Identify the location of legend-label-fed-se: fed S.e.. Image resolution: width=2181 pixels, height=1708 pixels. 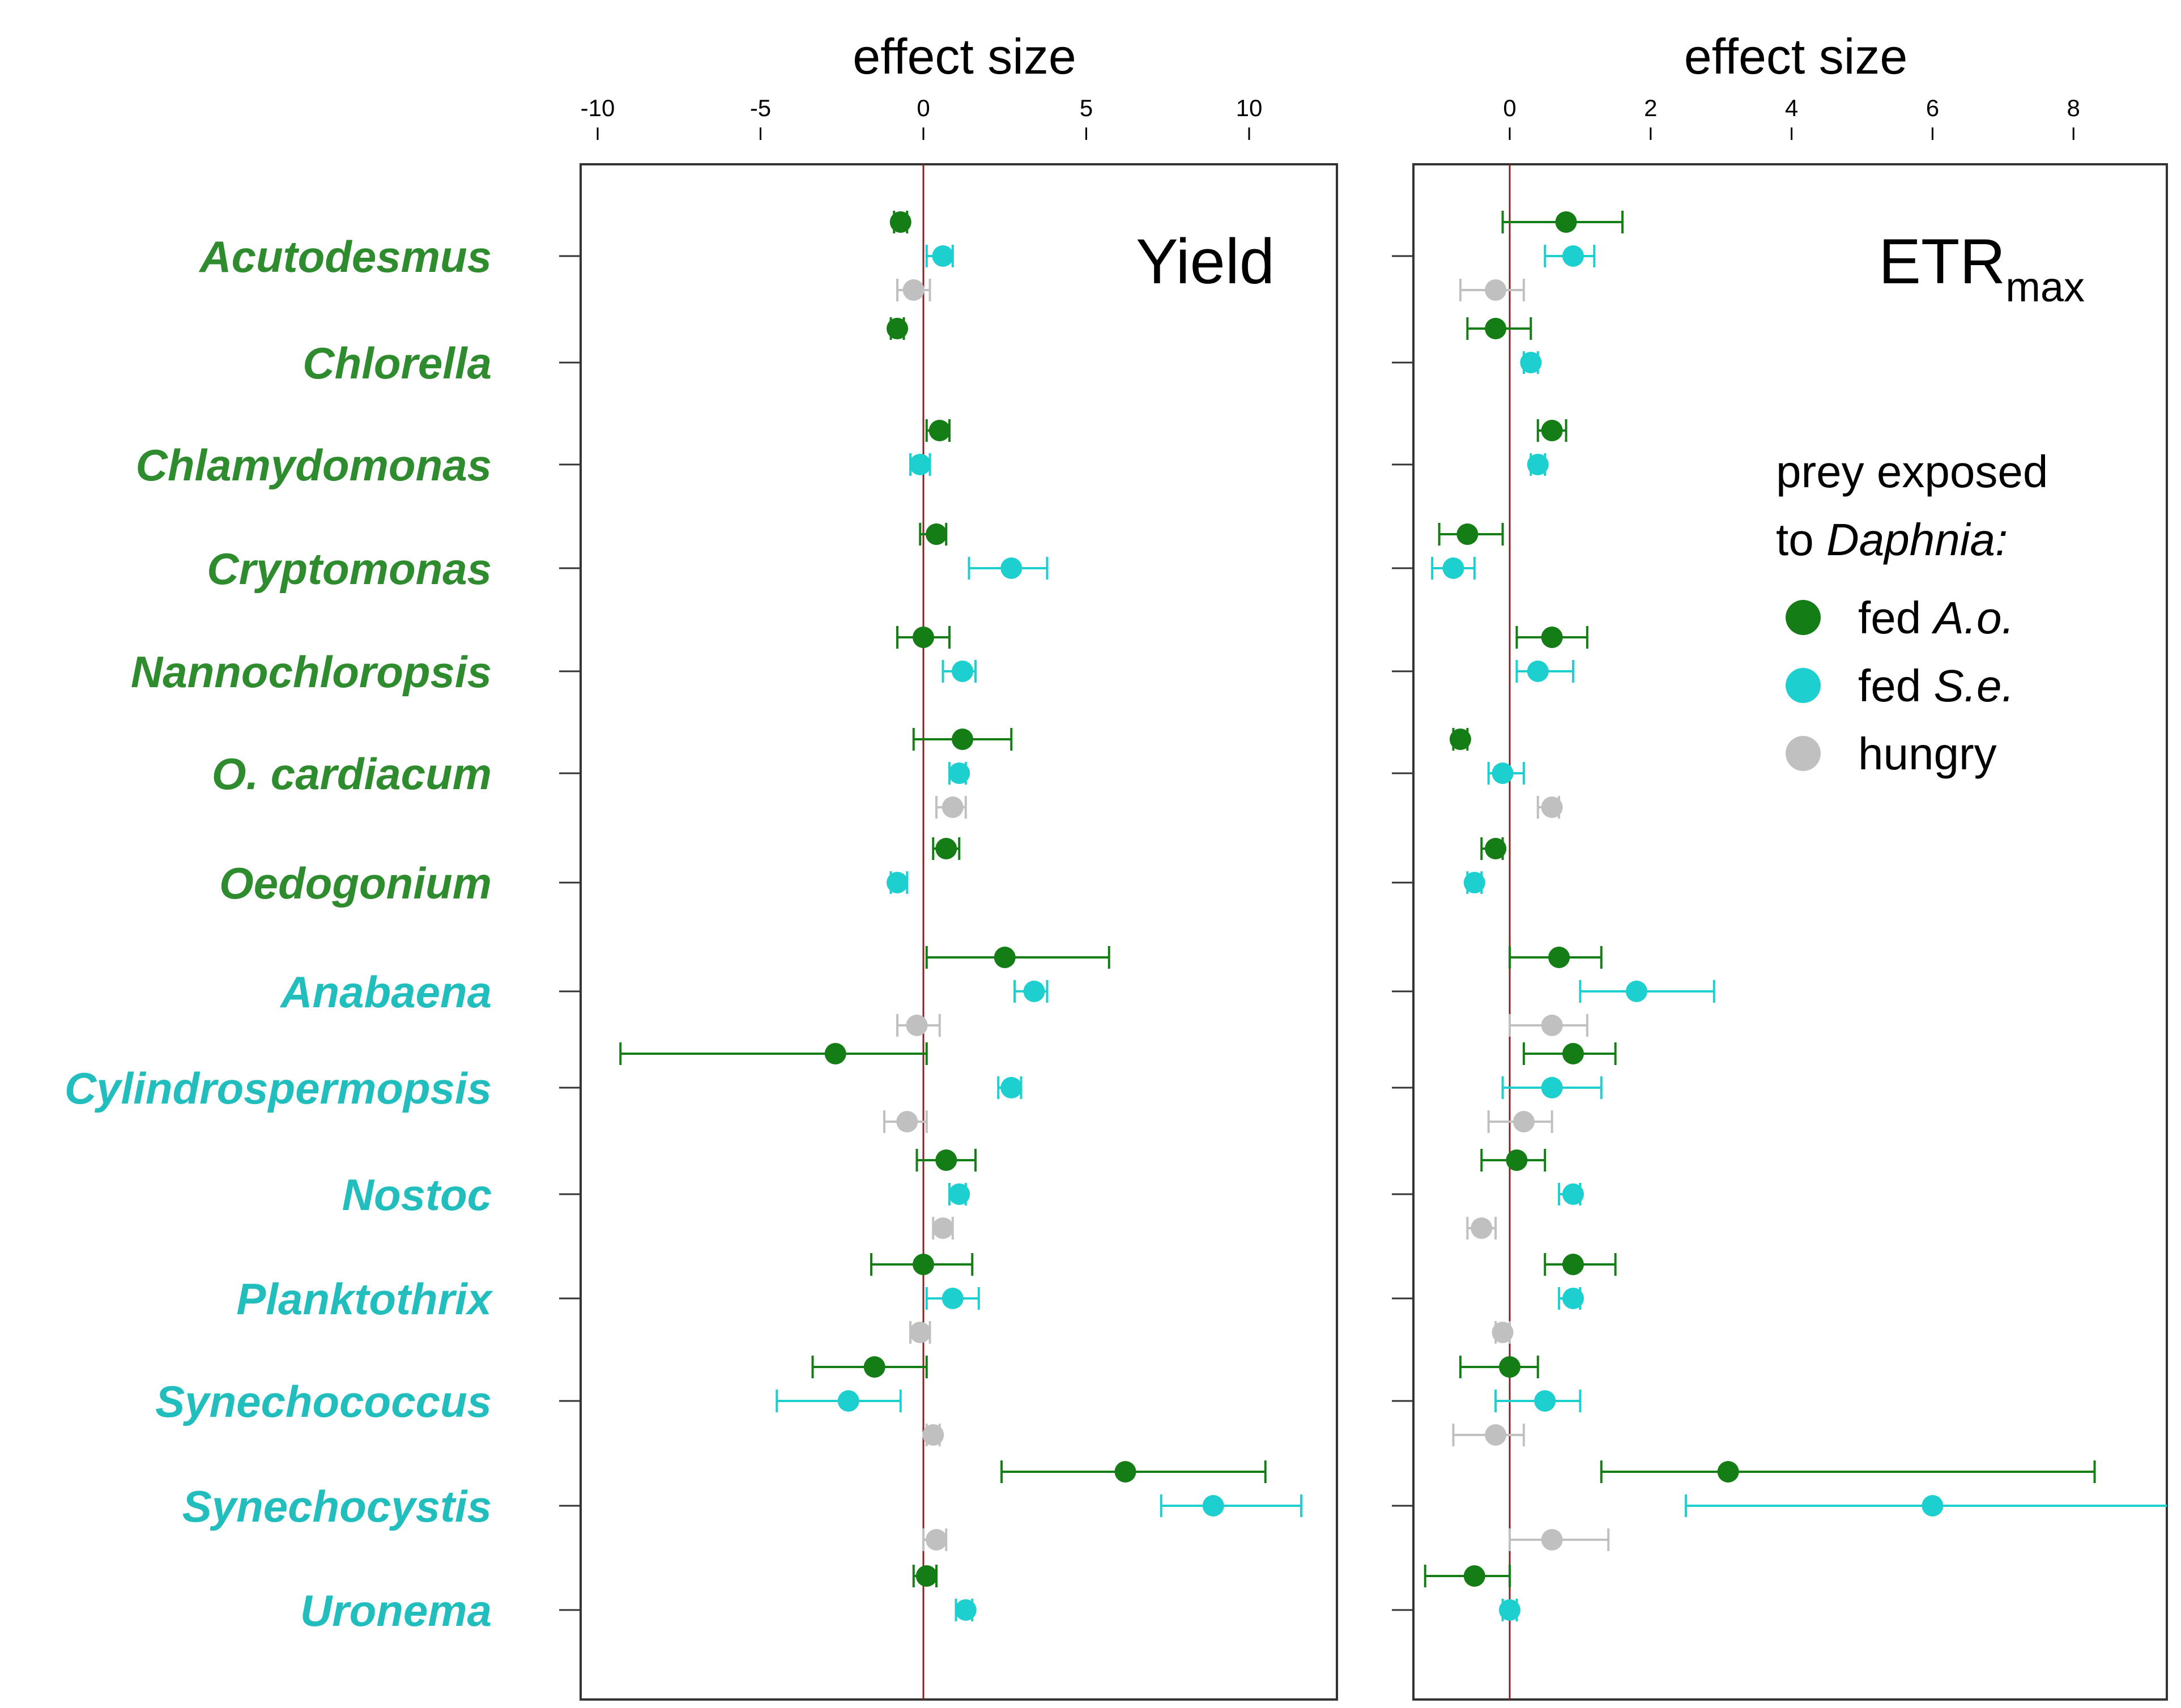
(1936, 686).